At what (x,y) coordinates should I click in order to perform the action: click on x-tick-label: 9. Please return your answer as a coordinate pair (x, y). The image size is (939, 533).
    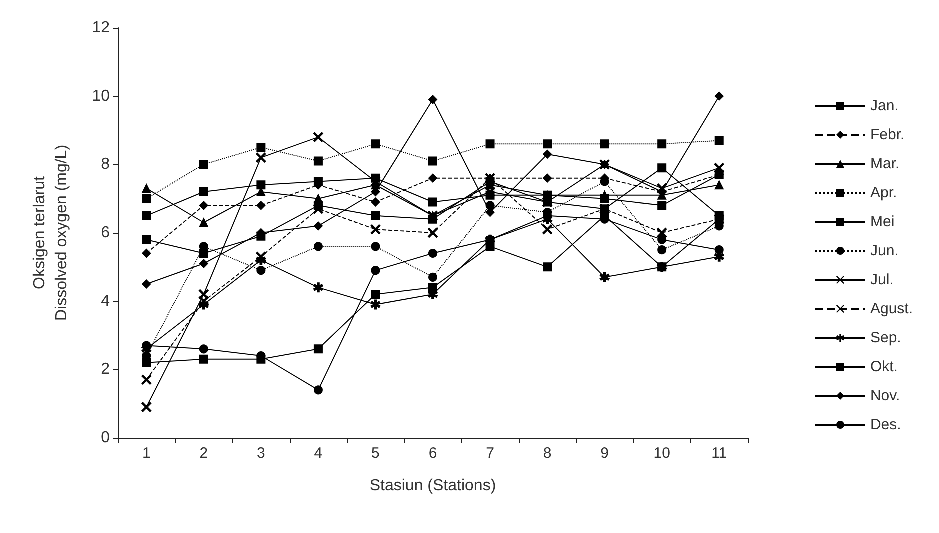
    Looking at the image, I should click on (604, 453).